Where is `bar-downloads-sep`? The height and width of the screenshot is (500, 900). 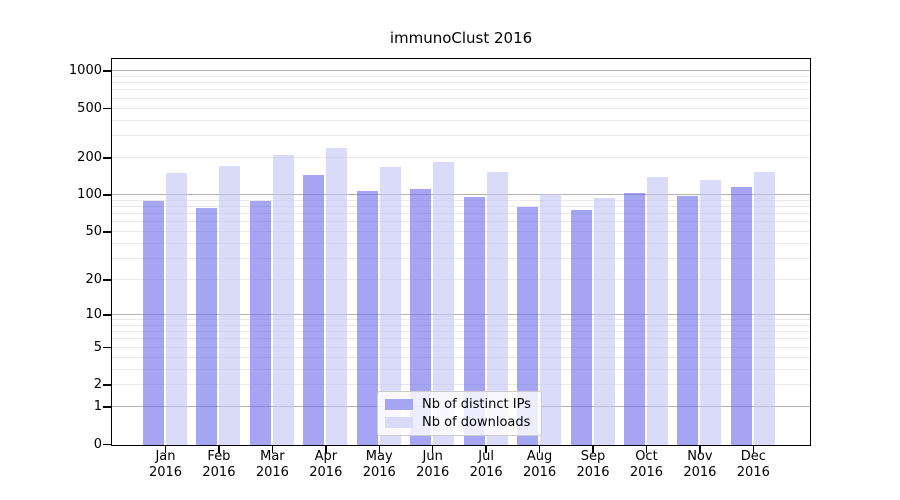 bar-downloads-sep is located at coordinates (604, 321).